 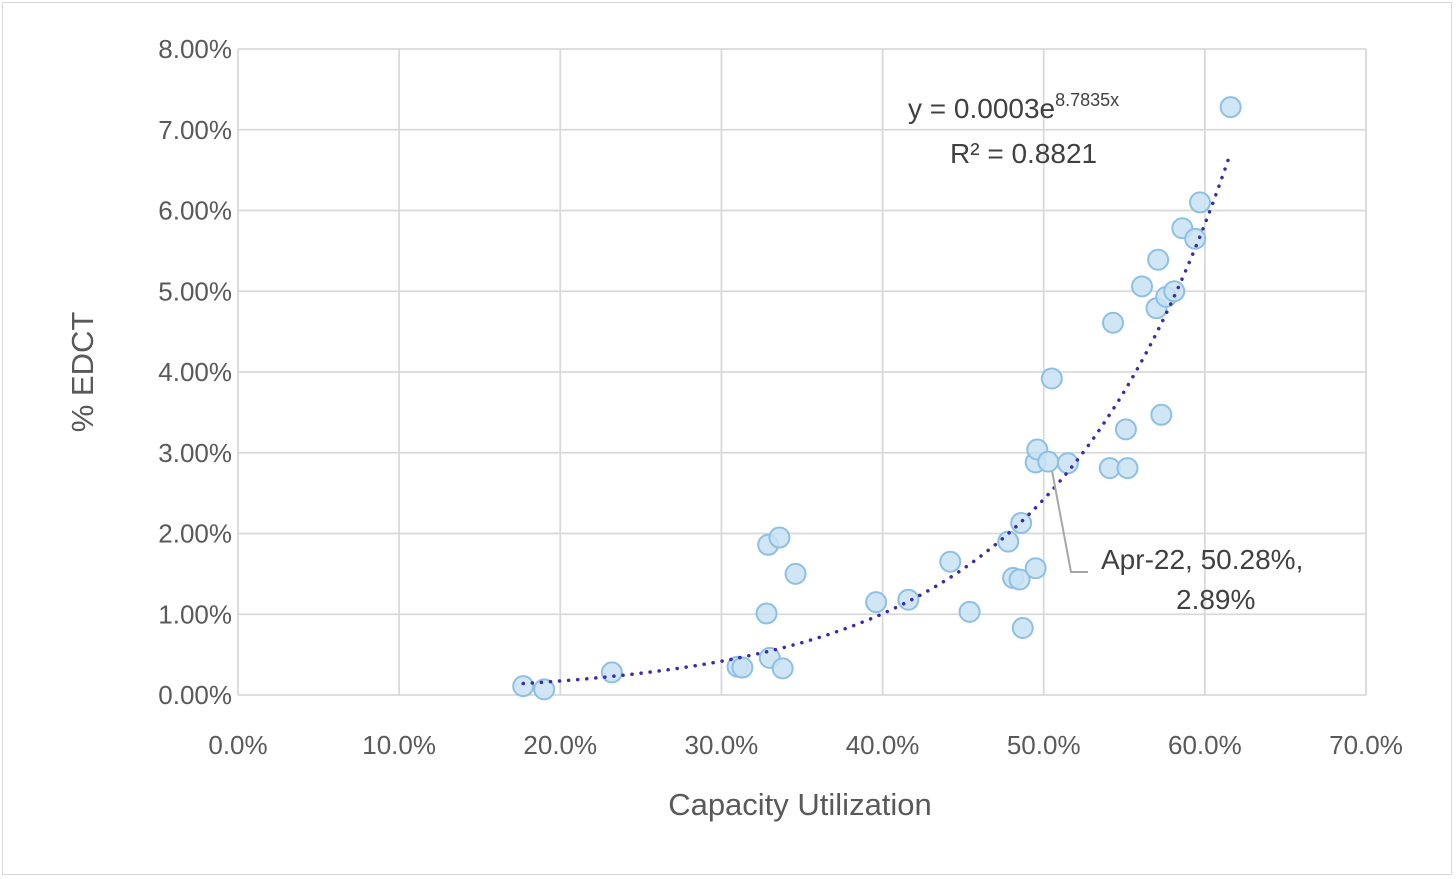 What do you see at coordinates (195, 695) in the screenshot?
I see `y-tick-label: 0.00%` at bounding box center [195, 695].